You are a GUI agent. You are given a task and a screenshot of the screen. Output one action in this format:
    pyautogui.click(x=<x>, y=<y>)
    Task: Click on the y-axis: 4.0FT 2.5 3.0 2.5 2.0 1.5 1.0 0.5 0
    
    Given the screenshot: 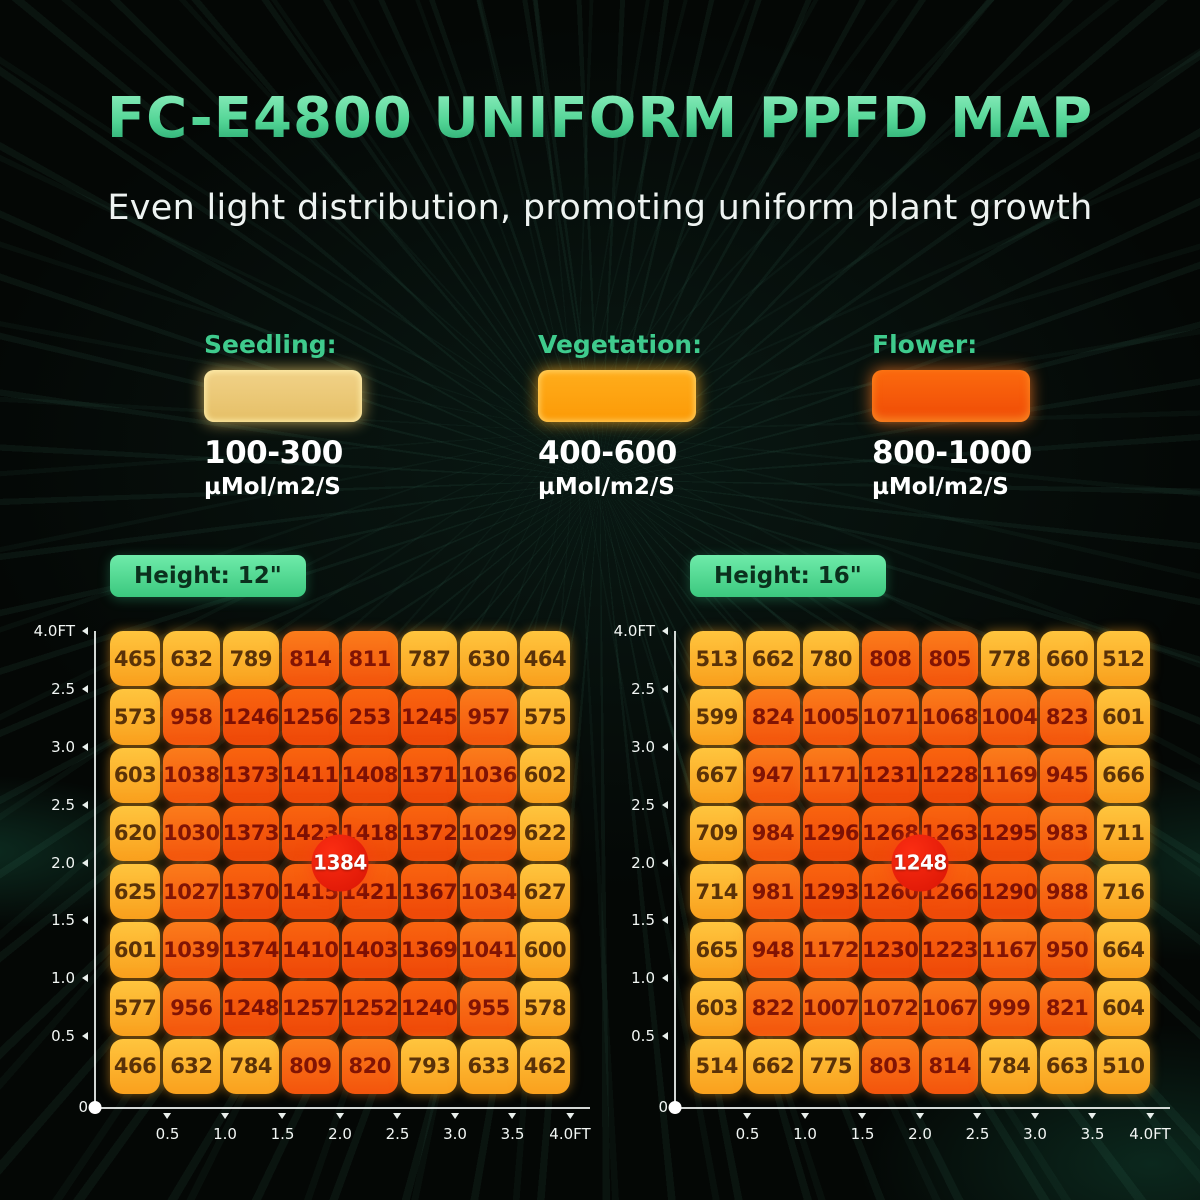 What is the action you would take?
    pyautogui.click(x=56, y=869)
    